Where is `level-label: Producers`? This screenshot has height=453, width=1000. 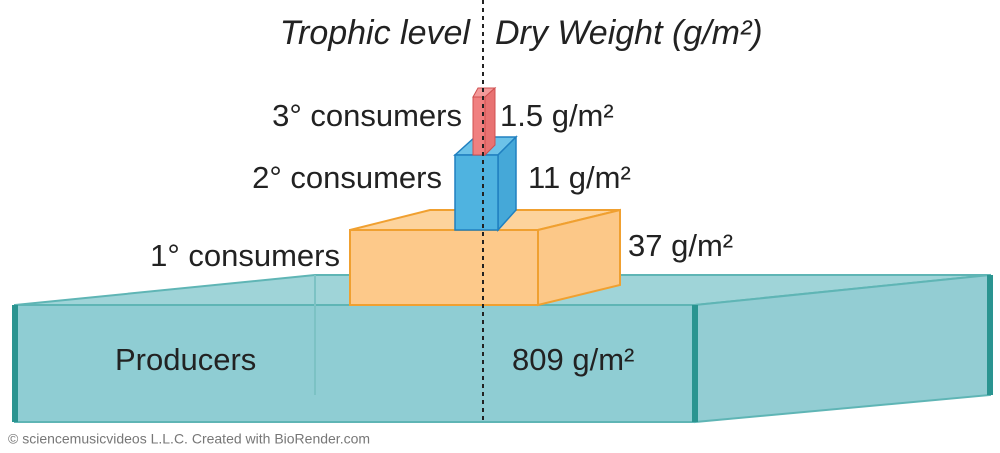 level-label: Producers is located at coordinates (185, 359).